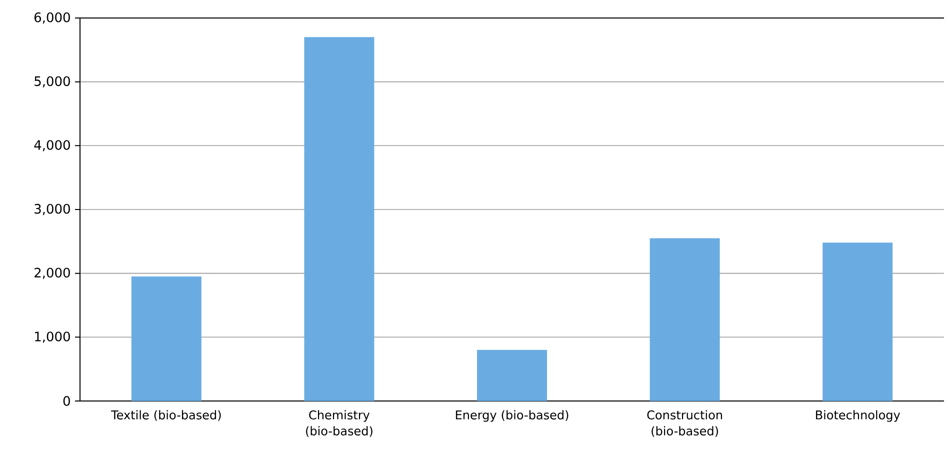  Describe the element at coordinates (339, 423) in the screenshot. I see `x-tick-label: Chemistry (bio-based)` at that location.